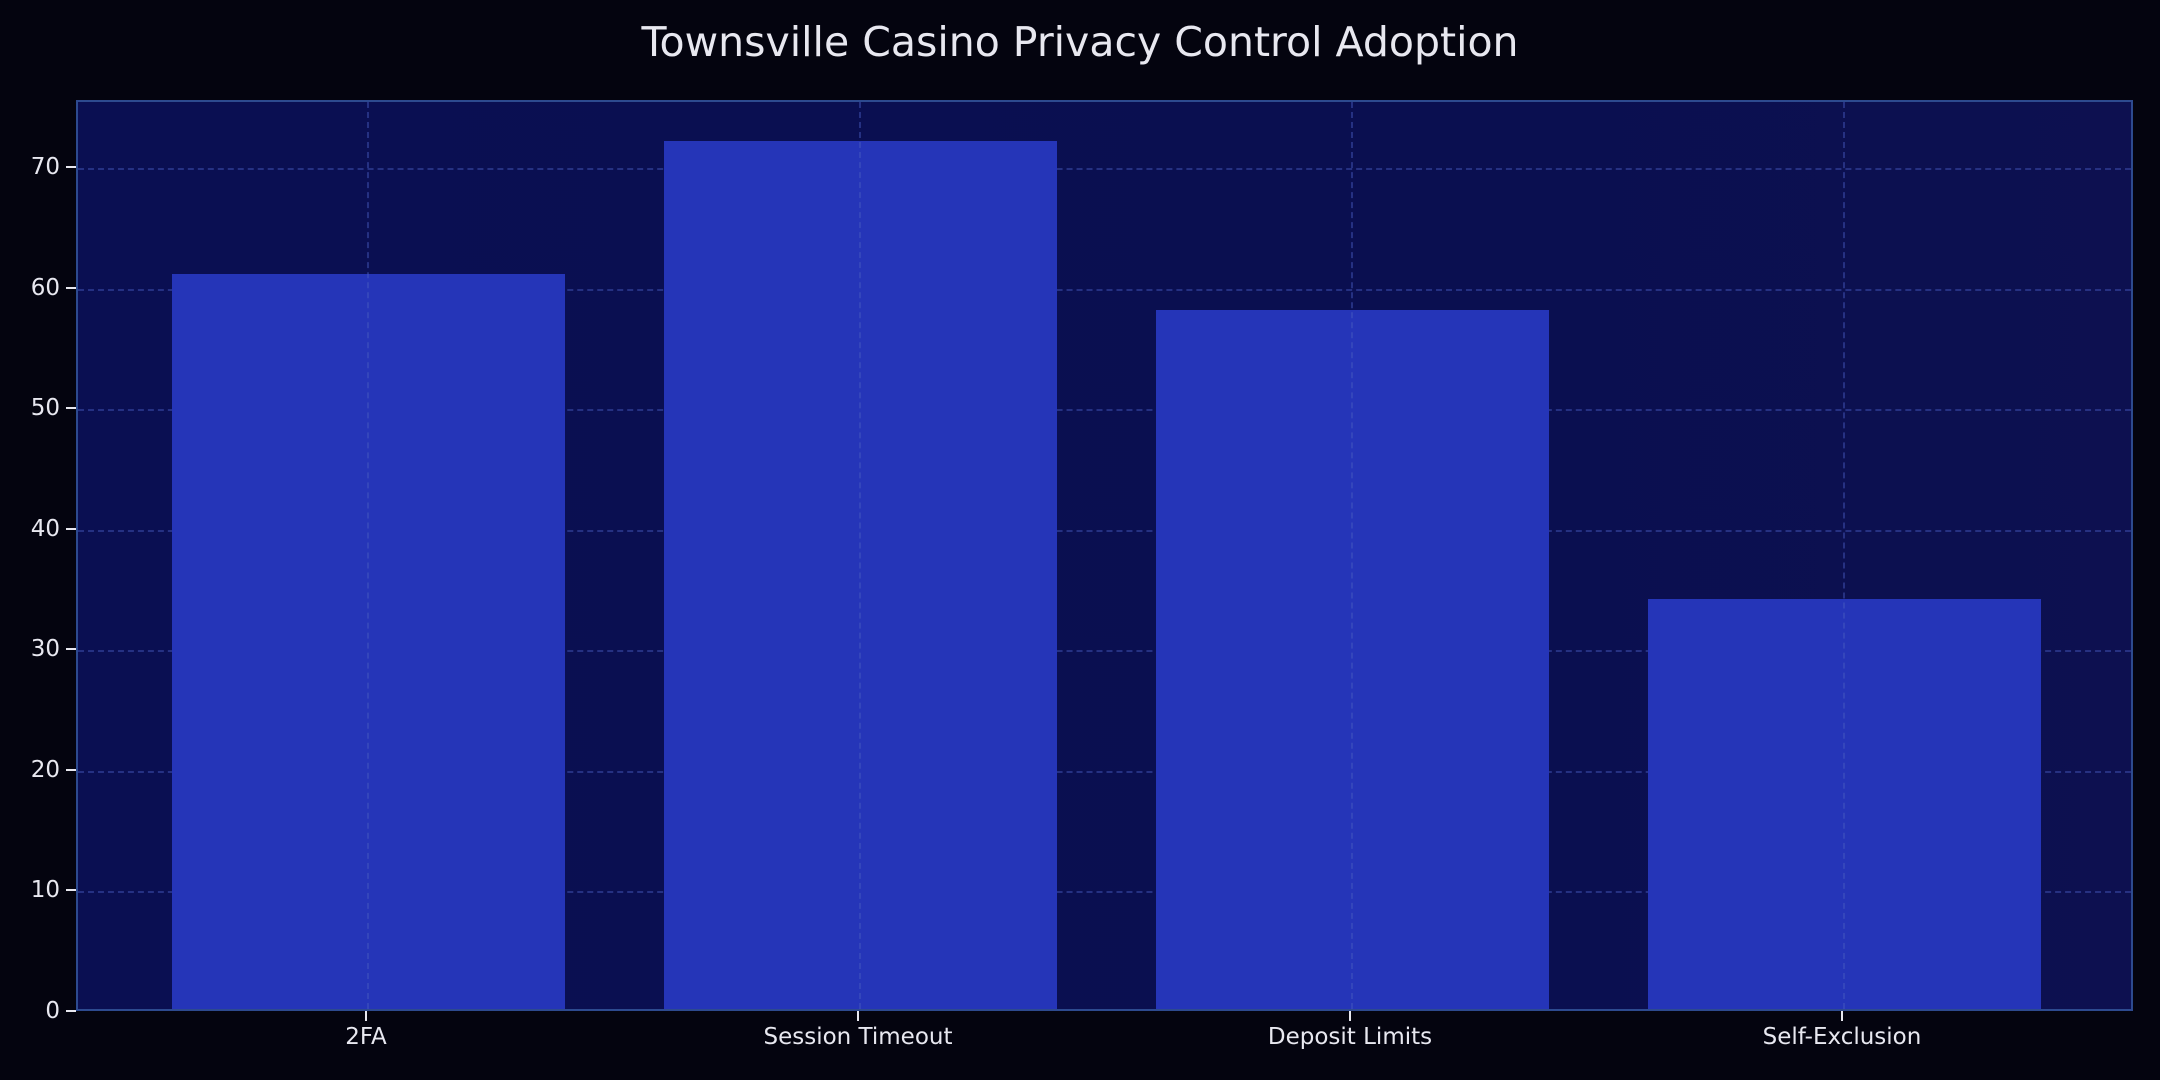 Image resolution: width=2160 pixels, height=1080 pixels. I want to click on bar-2fa, so click(368, 641).